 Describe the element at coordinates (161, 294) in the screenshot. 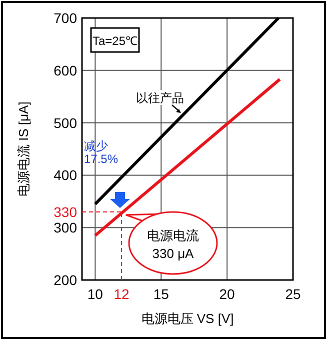

I see `x-tick-label: 15` at that location.